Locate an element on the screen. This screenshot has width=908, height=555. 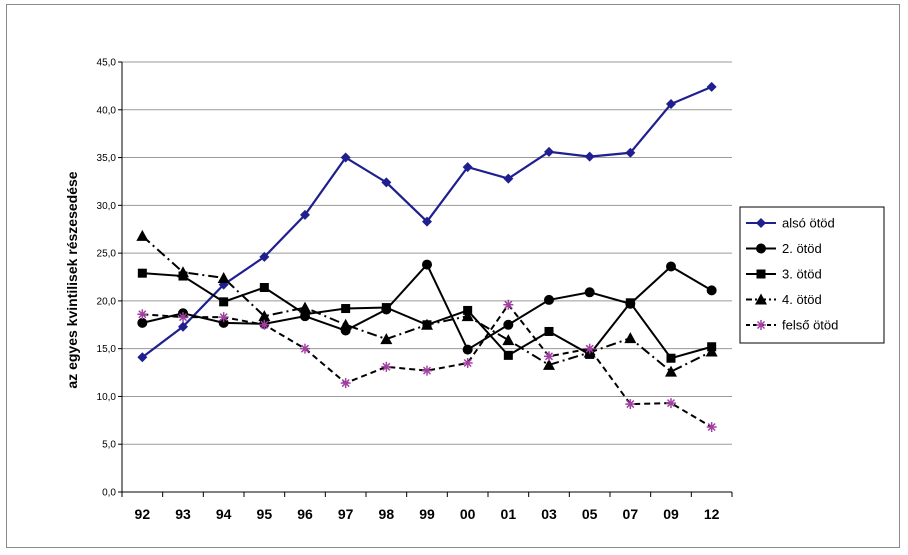
x-tick-label: 96 is located at coordinates (305, 514).